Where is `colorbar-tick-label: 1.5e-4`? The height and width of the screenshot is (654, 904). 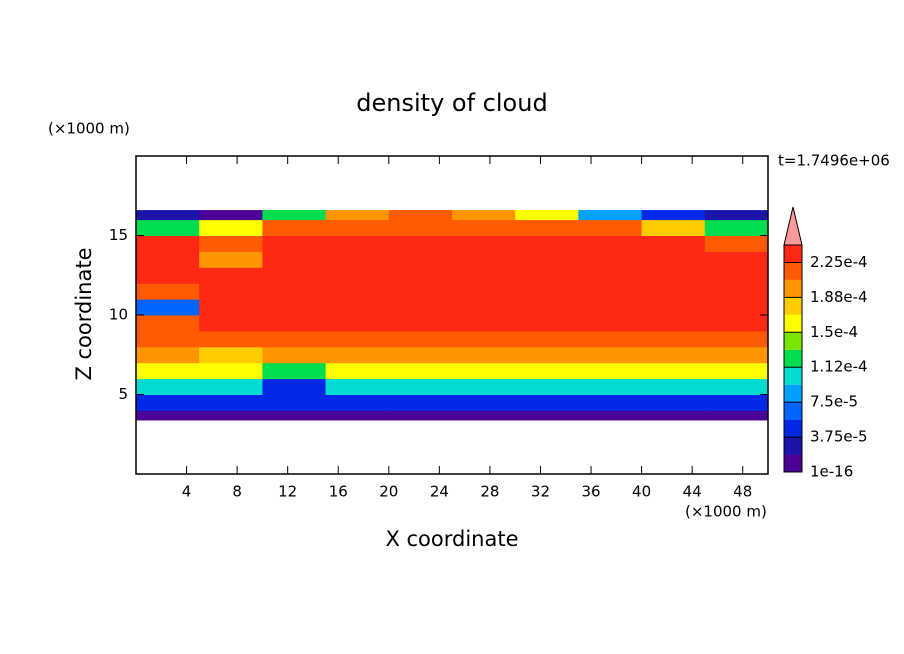
colorbar-tick-label: 1.5e-4 is located at coordinates (834, 332).